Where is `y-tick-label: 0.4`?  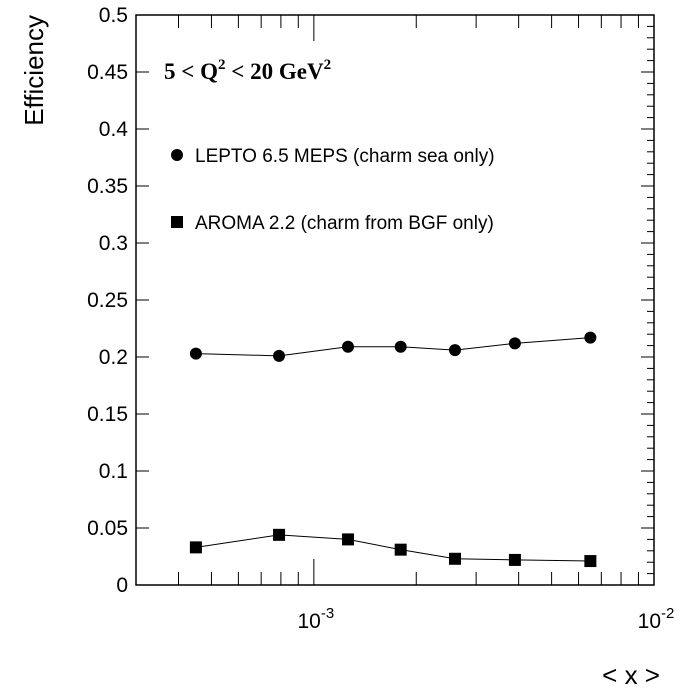 y-tick-label: 0.4 is located at coordinates (114, 129).